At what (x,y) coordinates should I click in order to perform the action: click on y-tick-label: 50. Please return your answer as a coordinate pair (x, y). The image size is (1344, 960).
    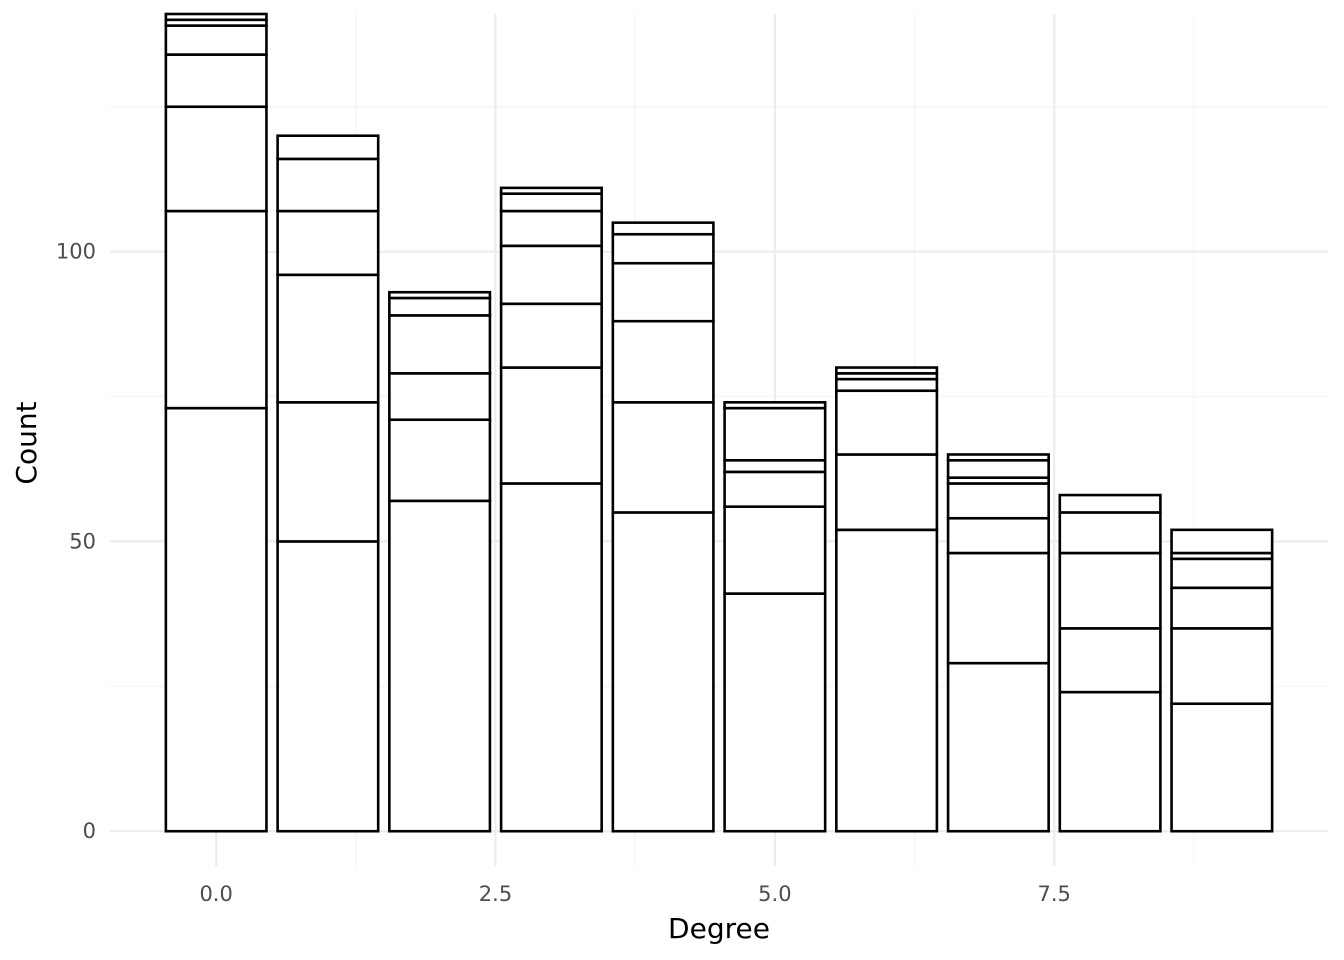
    Looking at the image, I should click on (82, 541).